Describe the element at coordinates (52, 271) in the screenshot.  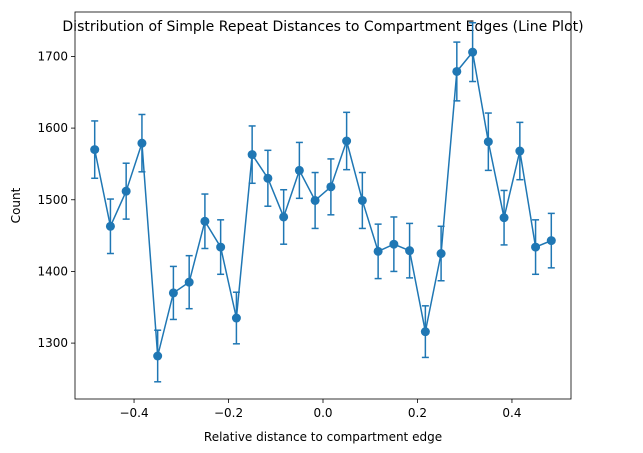
I see `y-tick-label: 1400` at that location.